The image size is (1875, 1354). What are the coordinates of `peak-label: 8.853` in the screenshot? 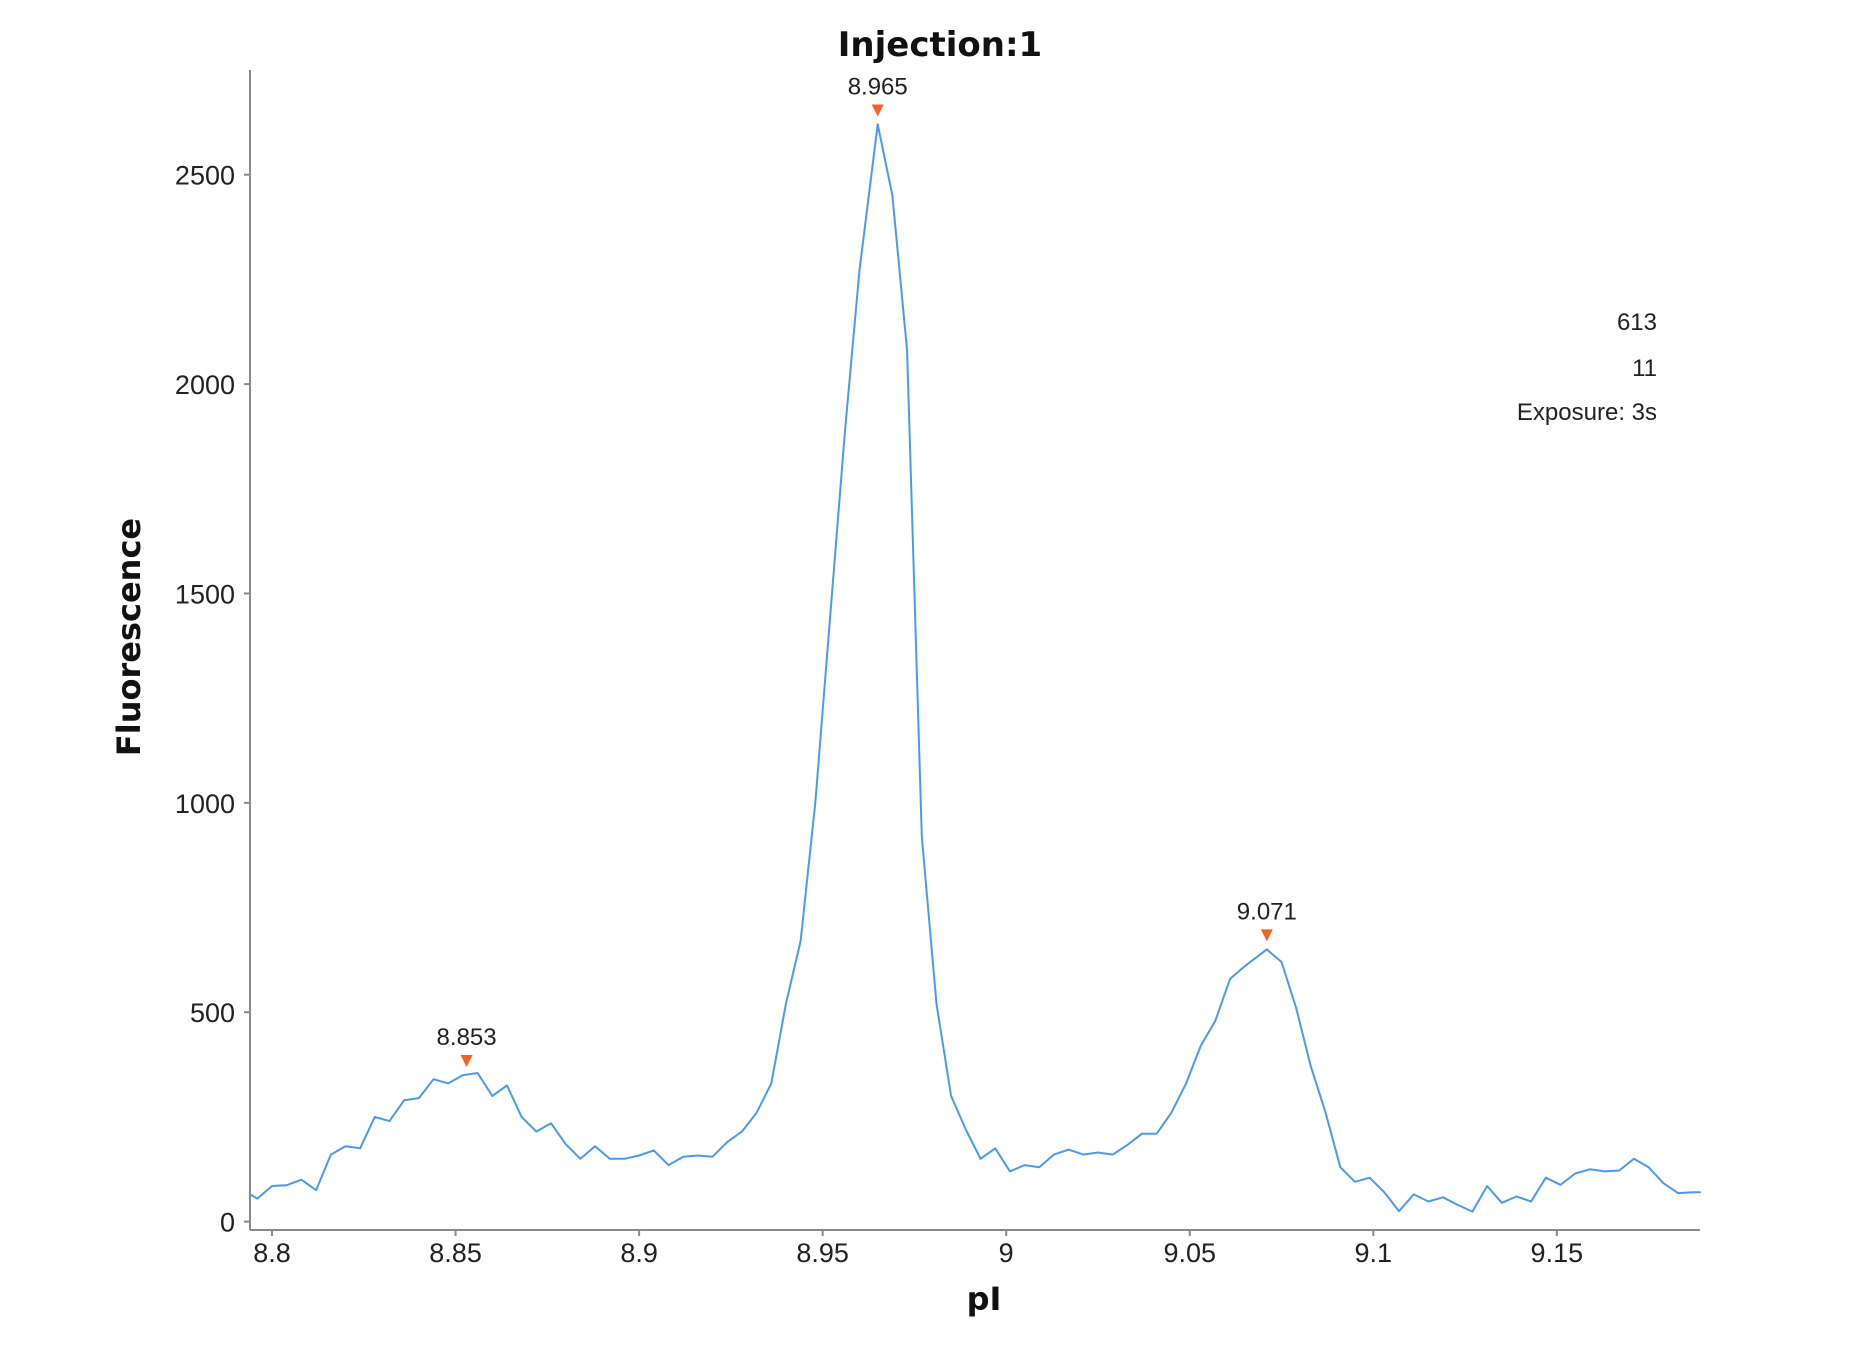 It's located at (467, 1037).